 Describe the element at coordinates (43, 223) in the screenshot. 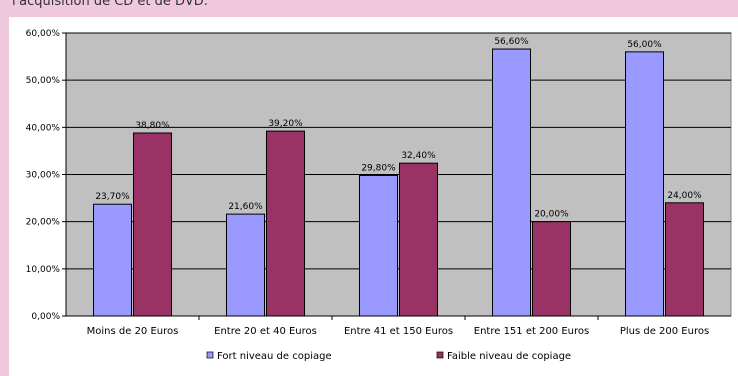

I see `y-tick-label: 20,00%` at that location.